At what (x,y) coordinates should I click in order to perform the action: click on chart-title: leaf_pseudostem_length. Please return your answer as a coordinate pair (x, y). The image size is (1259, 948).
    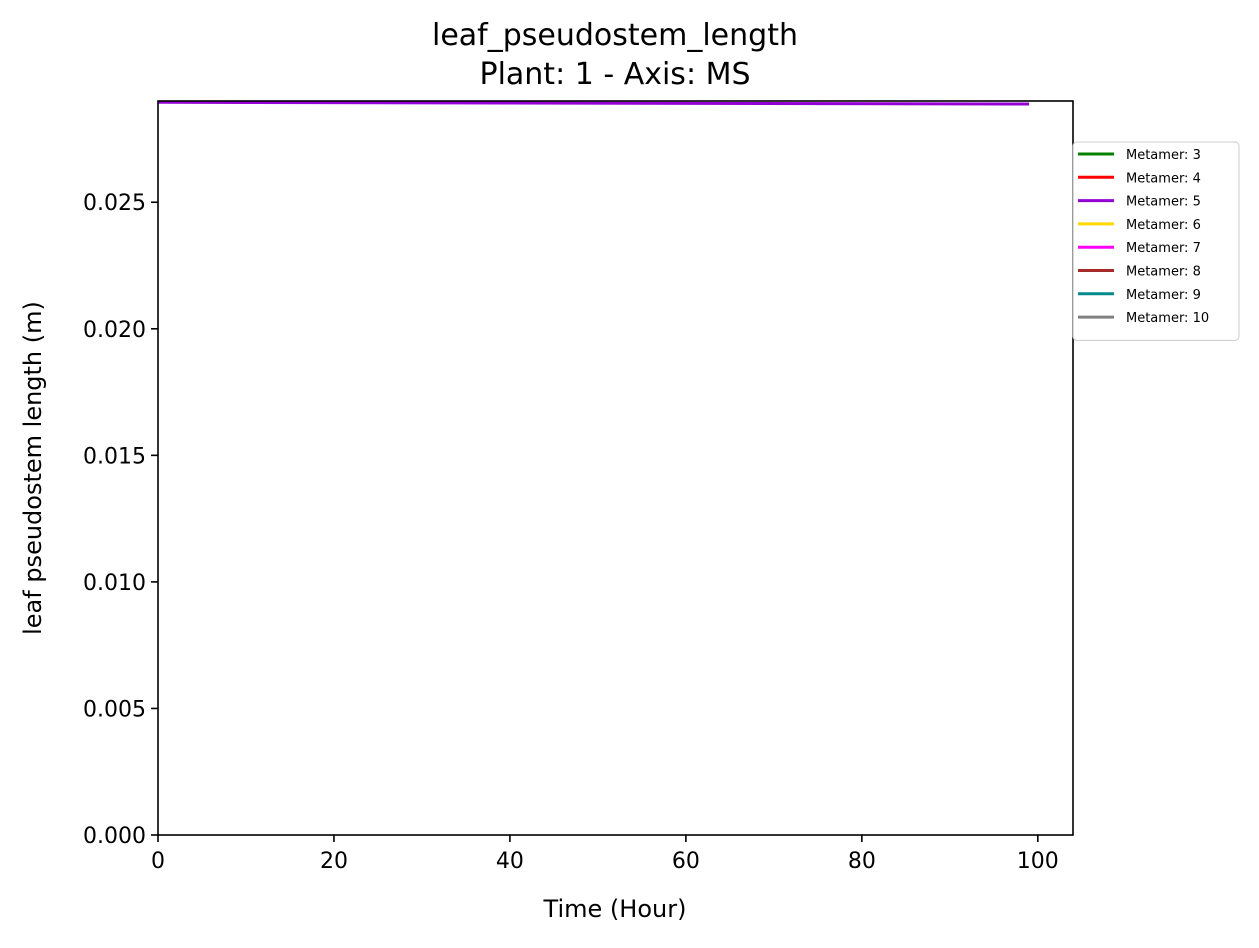
    Looking at the image, I should click on (615, 35).